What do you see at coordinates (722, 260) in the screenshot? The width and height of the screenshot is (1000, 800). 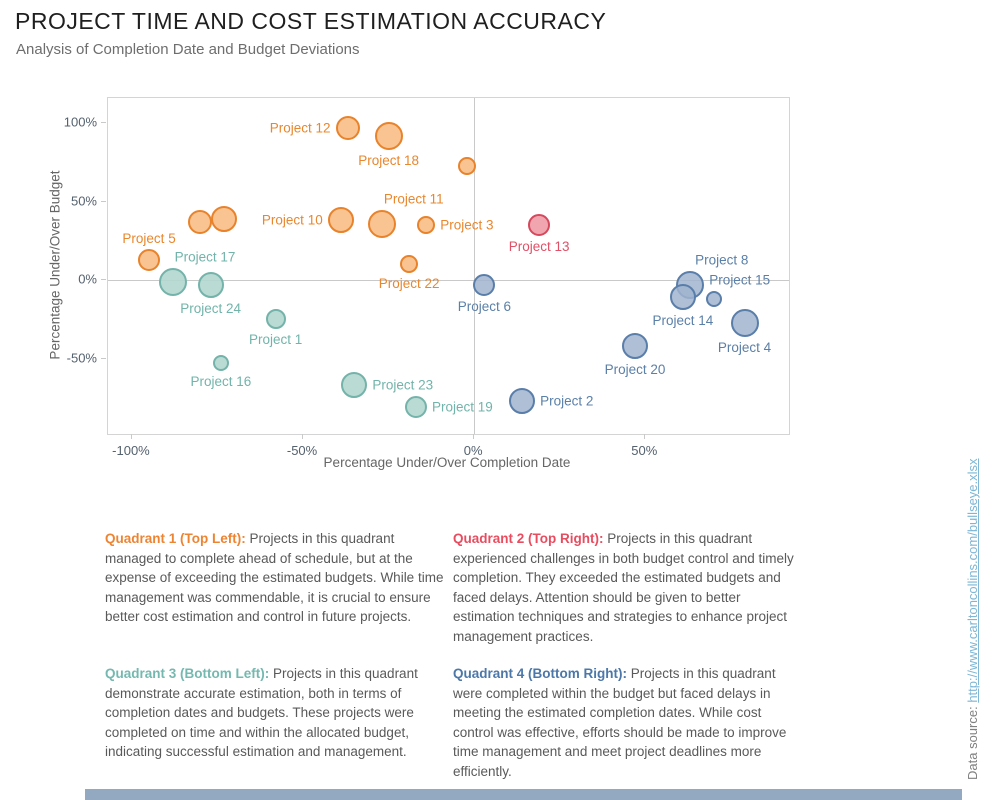 I see `bubble-label: Project 8` at bounding box center [722, 260].